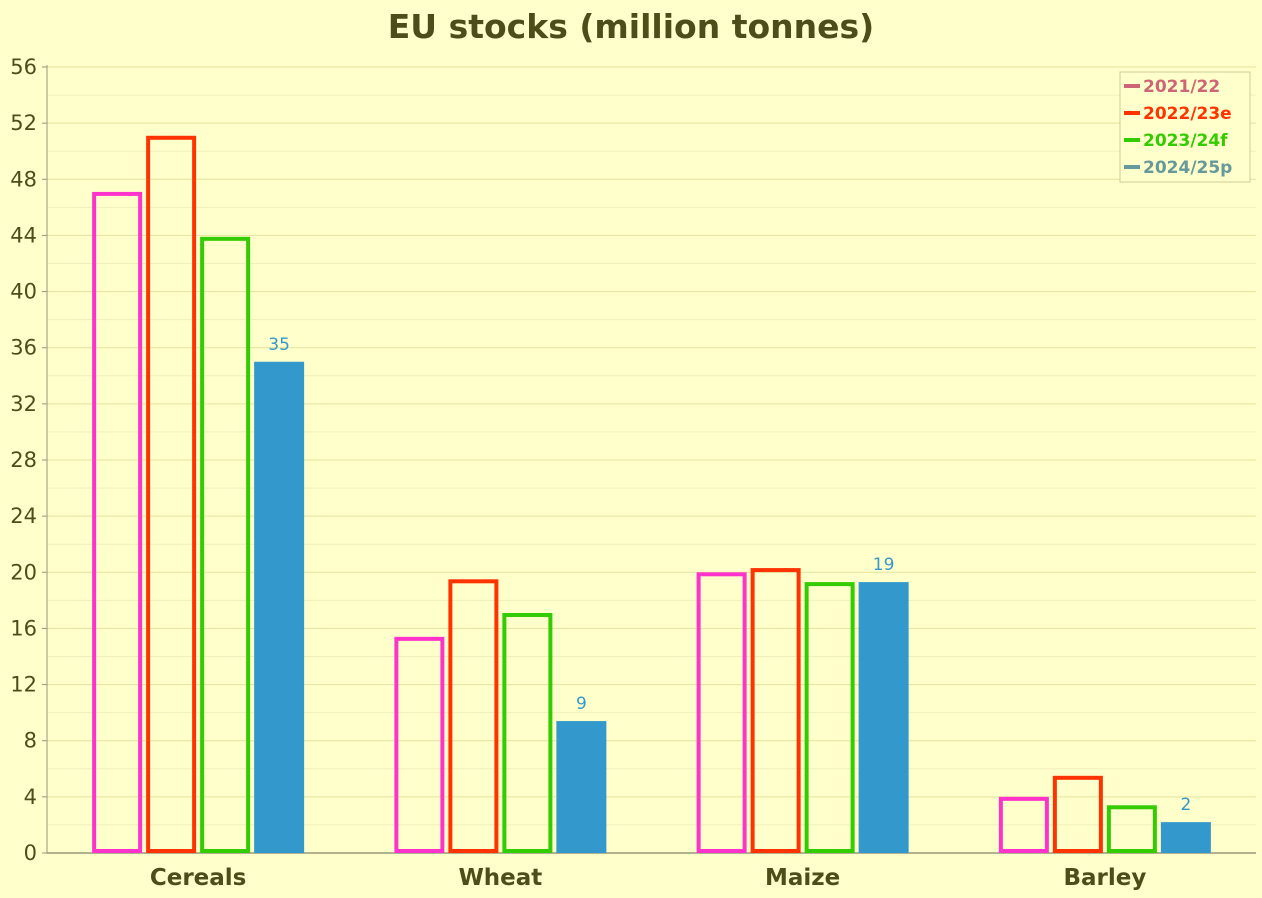 Image resolution: width=1262 pixels, height=898 pixels. Describe the element at coordinates (1023, 824) in the screenshot. I see `bar-202122-barley` at that location.